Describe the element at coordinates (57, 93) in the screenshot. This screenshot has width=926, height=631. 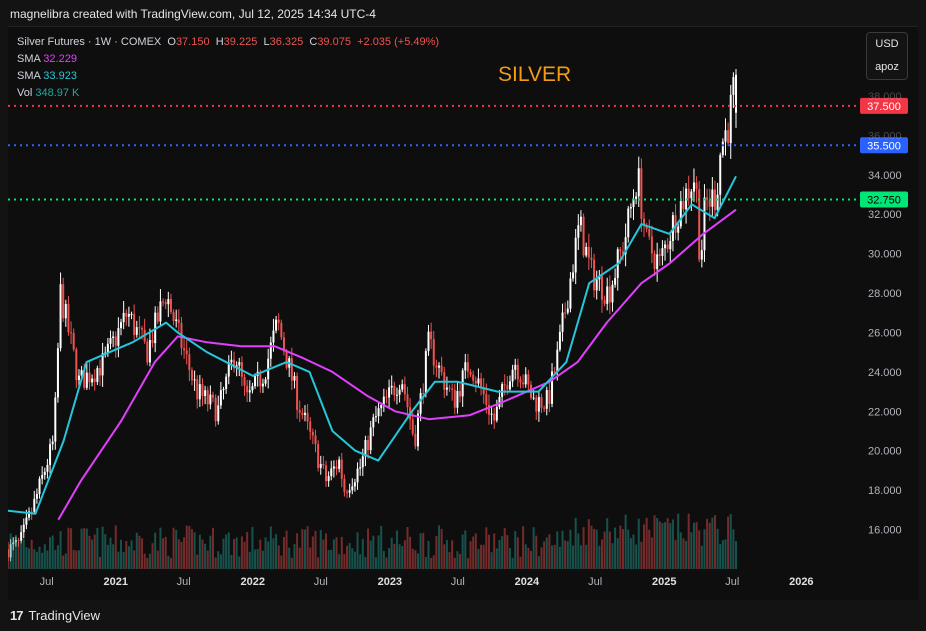
I see `volume-value: 348.97 K` at that location.